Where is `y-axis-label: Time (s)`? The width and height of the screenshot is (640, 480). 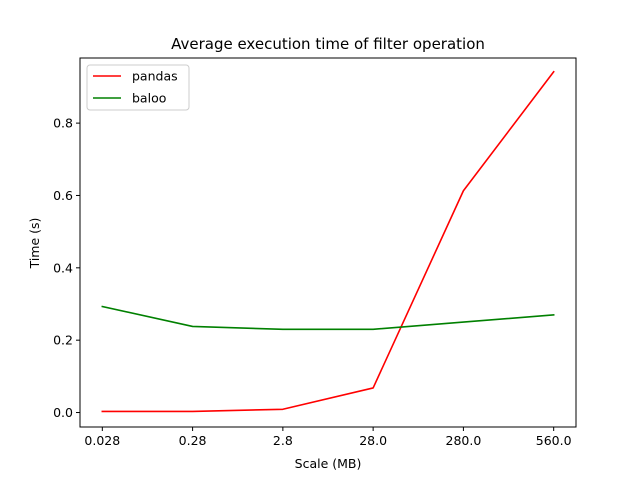 y-axis-label: Time (s) is located at coordinates (34, 244).